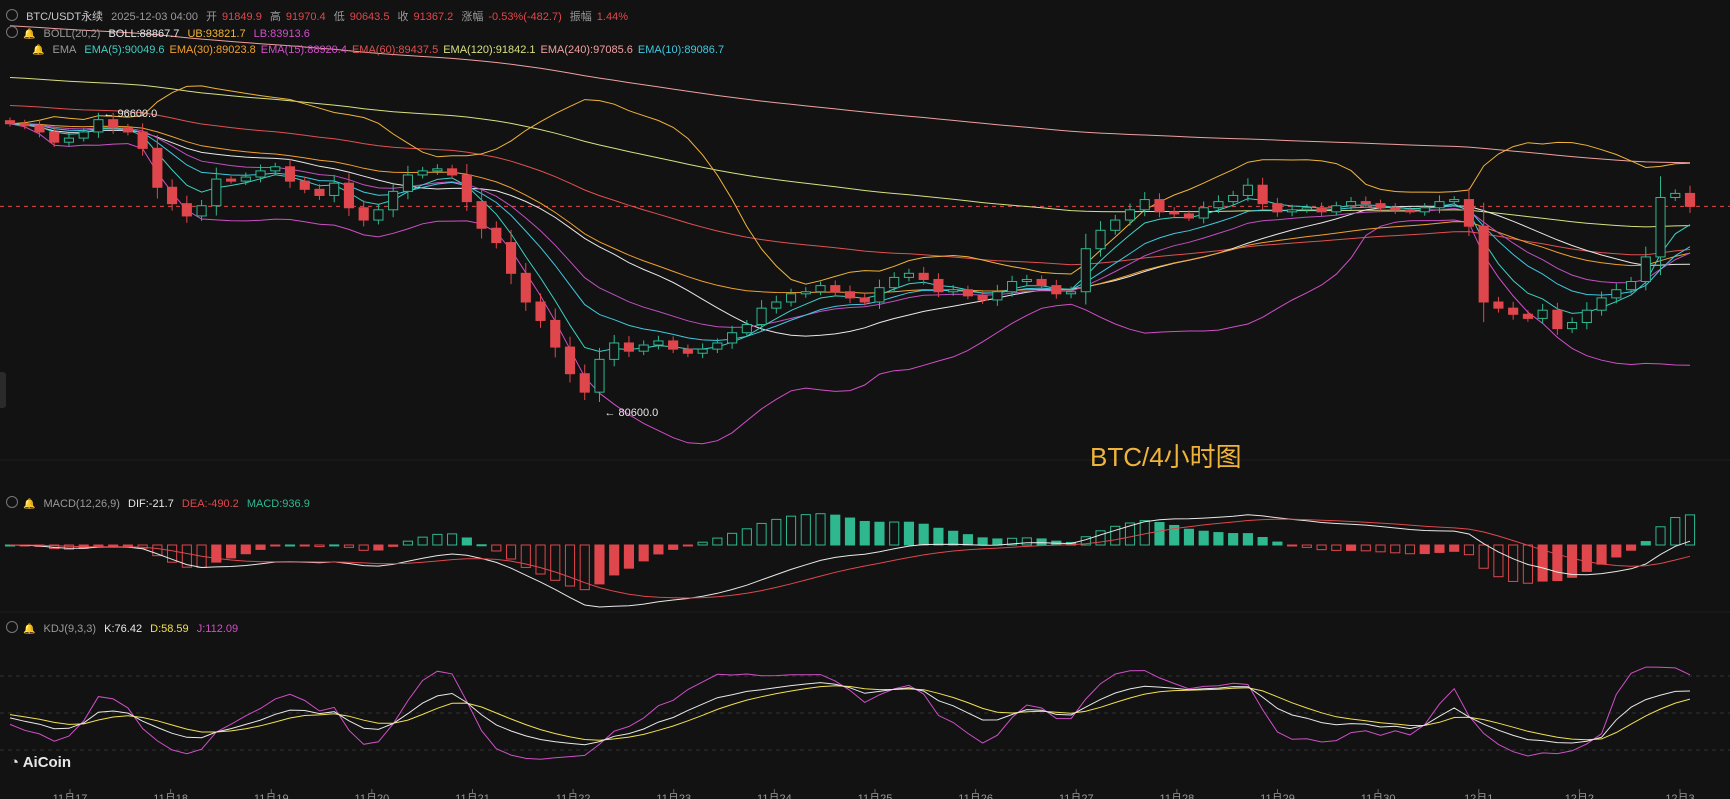 This screenshot has height=799, width=1730. I want to click on ema-legend-item: EMA(30):89023.8, so click(212, 50).